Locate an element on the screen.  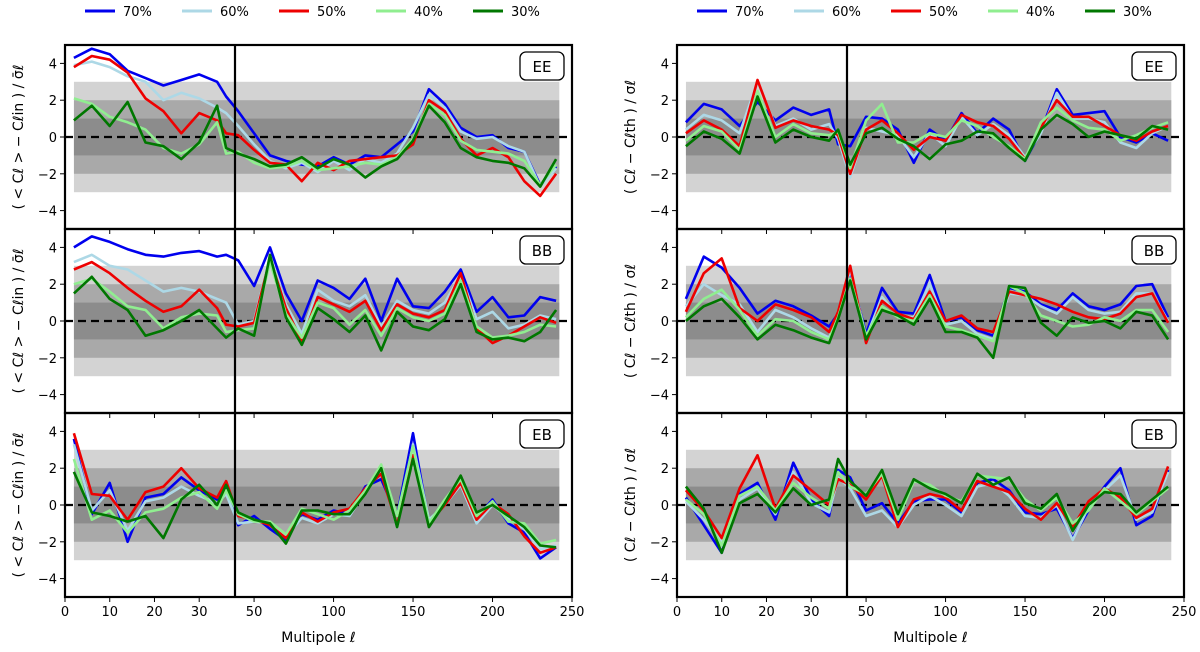
x-tick-label: 20 is located at coordinates (154, 612).